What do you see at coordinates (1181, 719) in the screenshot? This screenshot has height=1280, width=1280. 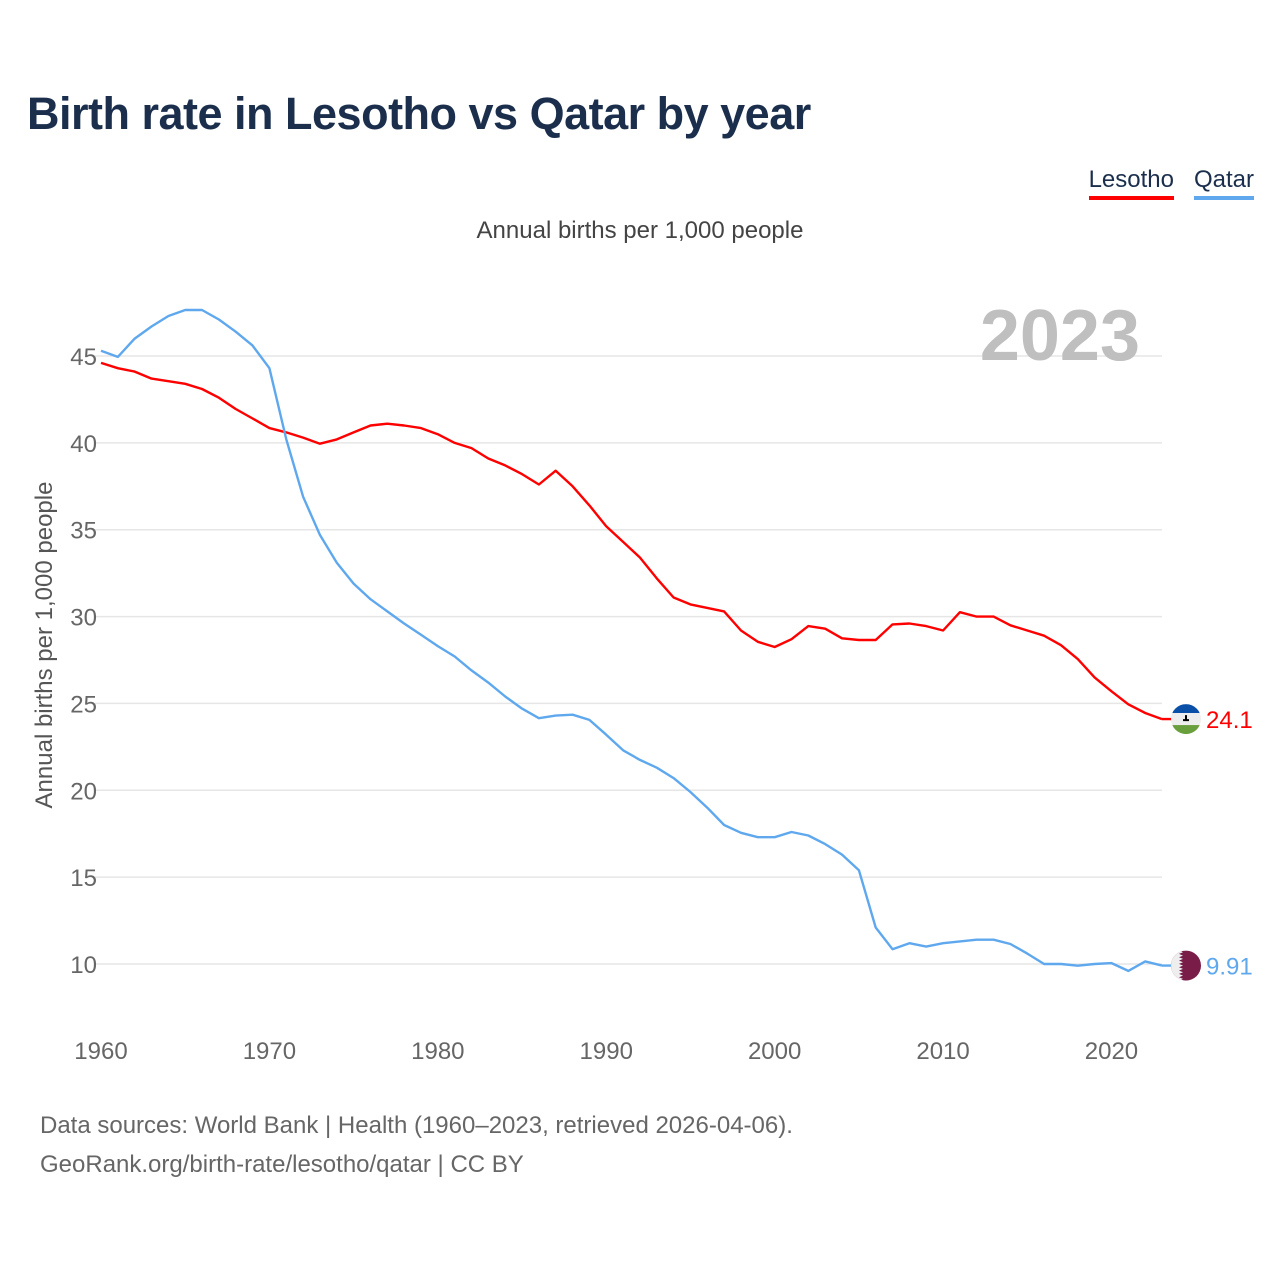 I see `lesotho-flag-icon` at bounding box center [1181, 719].